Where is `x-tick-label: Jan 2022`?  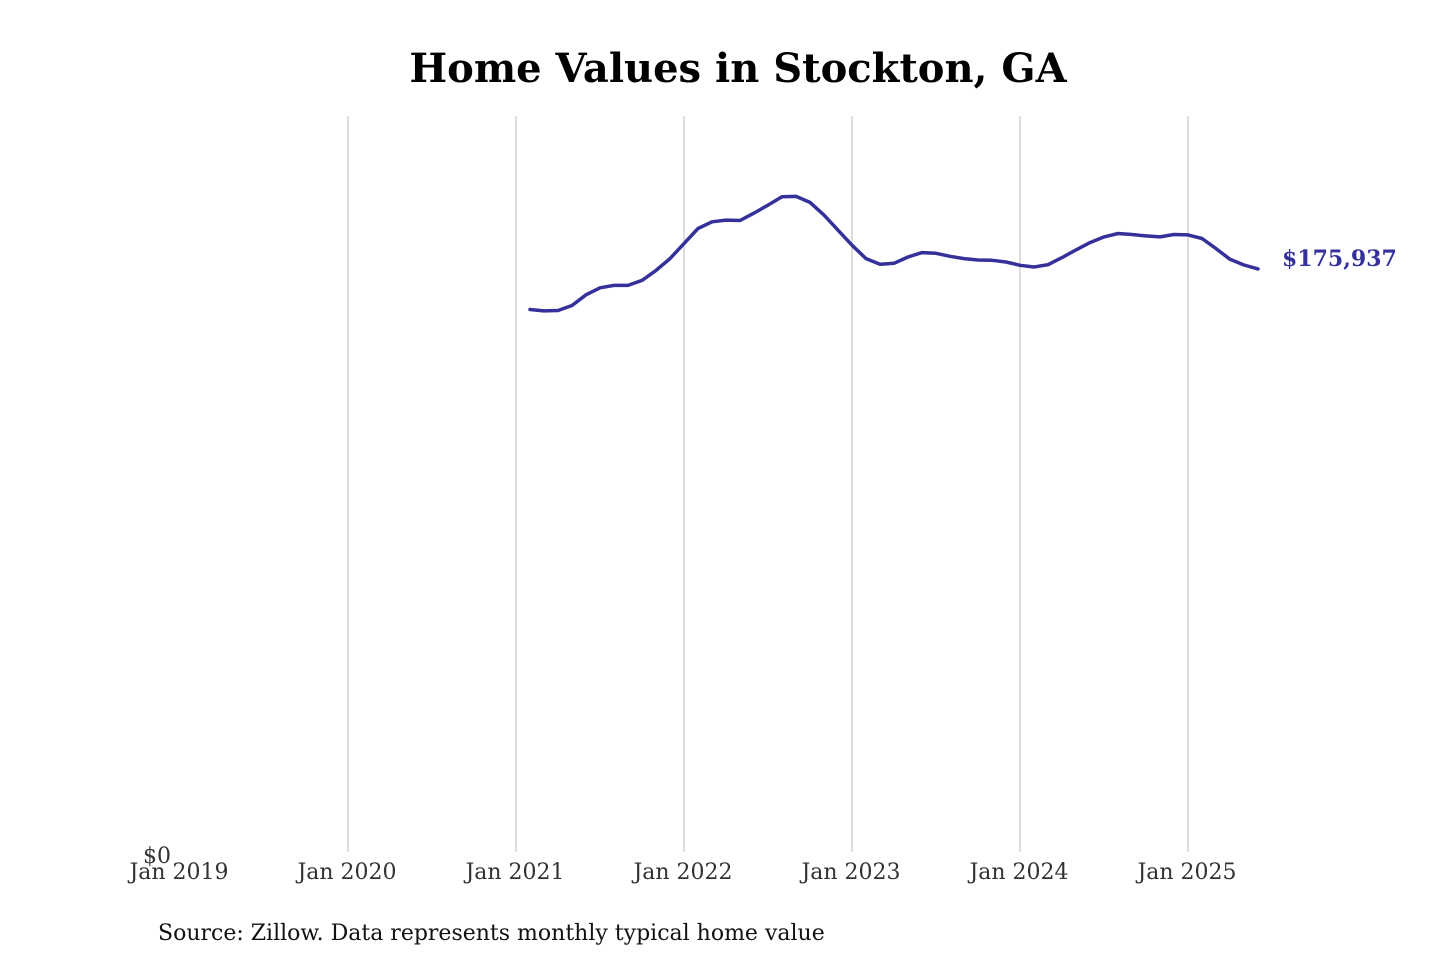
x-tick-label: Jan 2022 is located at coordinates (681, 872).